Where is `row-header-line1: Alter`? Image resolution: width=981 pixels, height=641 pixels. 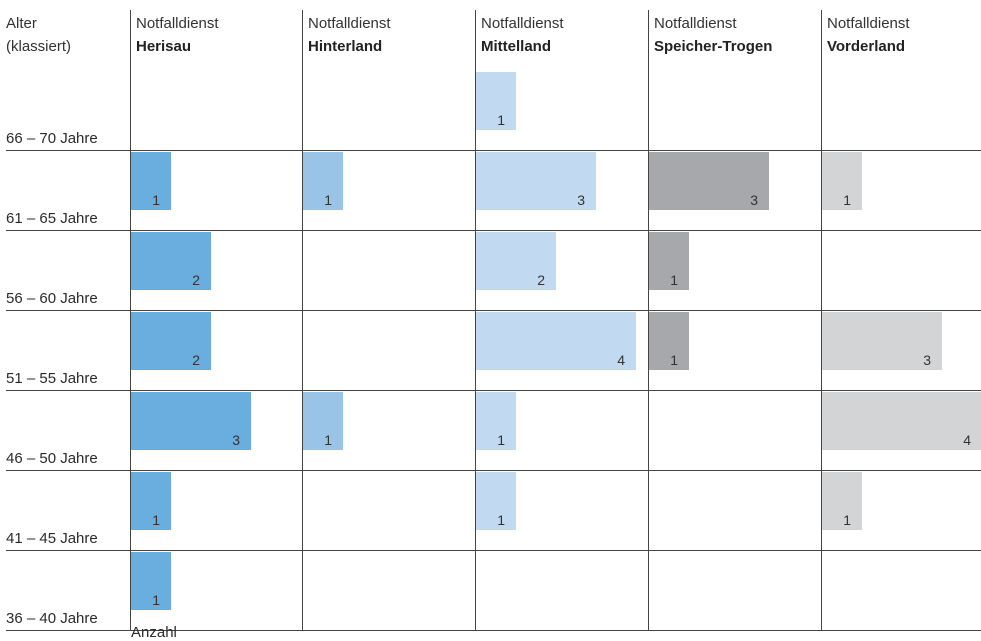
row-header-line1: Alter is located at coordinates (21, 23).